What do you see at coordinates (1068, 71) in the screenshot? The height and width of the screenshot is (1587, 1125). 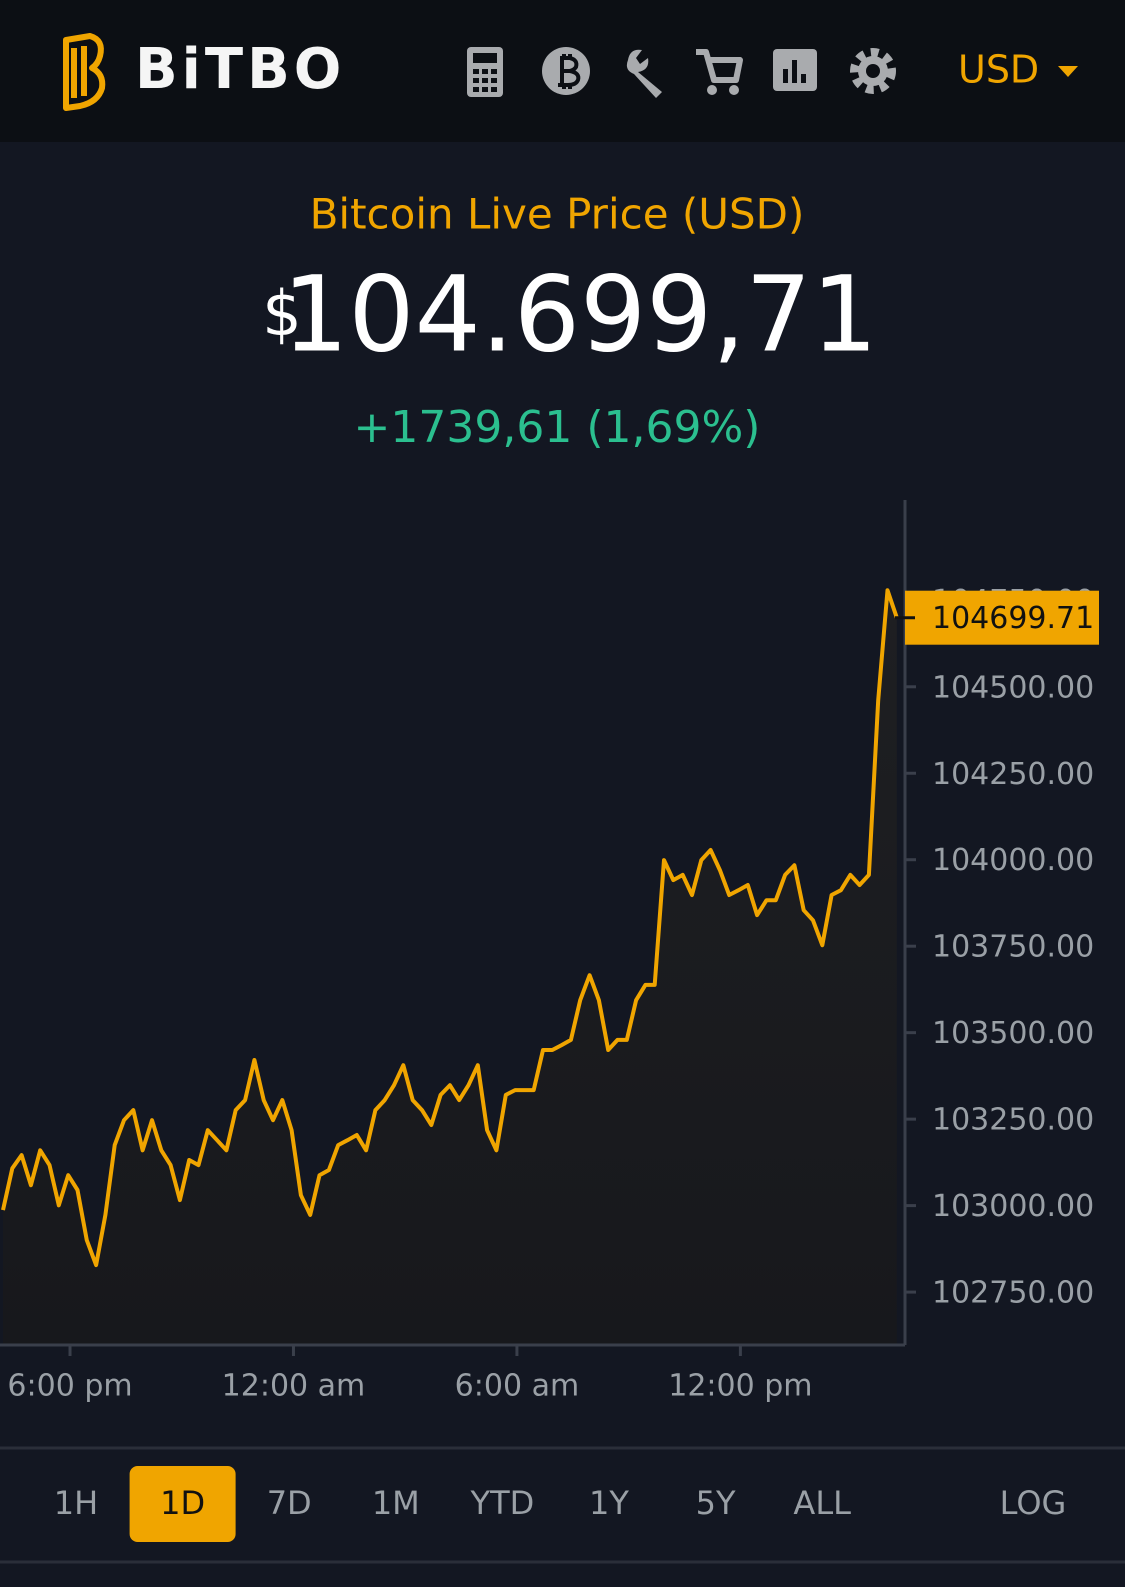 I see `dropdown-arrow` at bounding box center [1068, 71].